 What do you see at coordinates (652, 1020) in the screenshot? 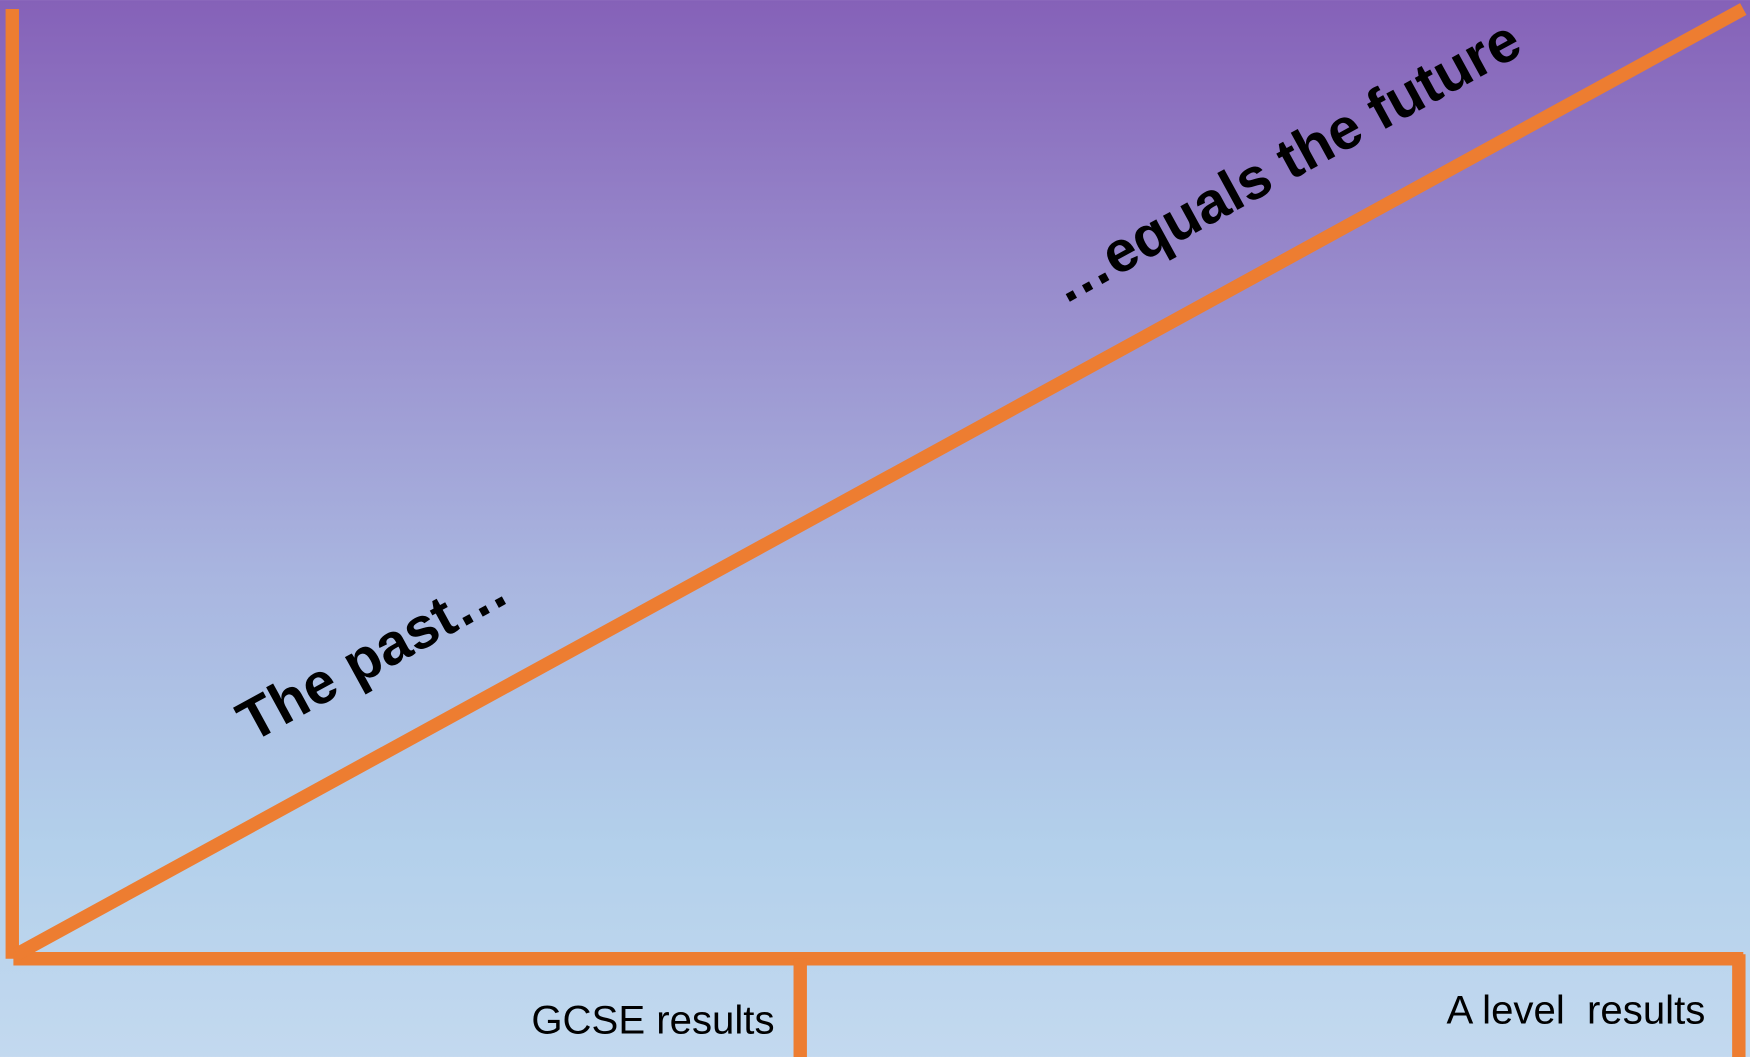
I see `gcse-label: GCSE results` at bounding box center [652, 1020].